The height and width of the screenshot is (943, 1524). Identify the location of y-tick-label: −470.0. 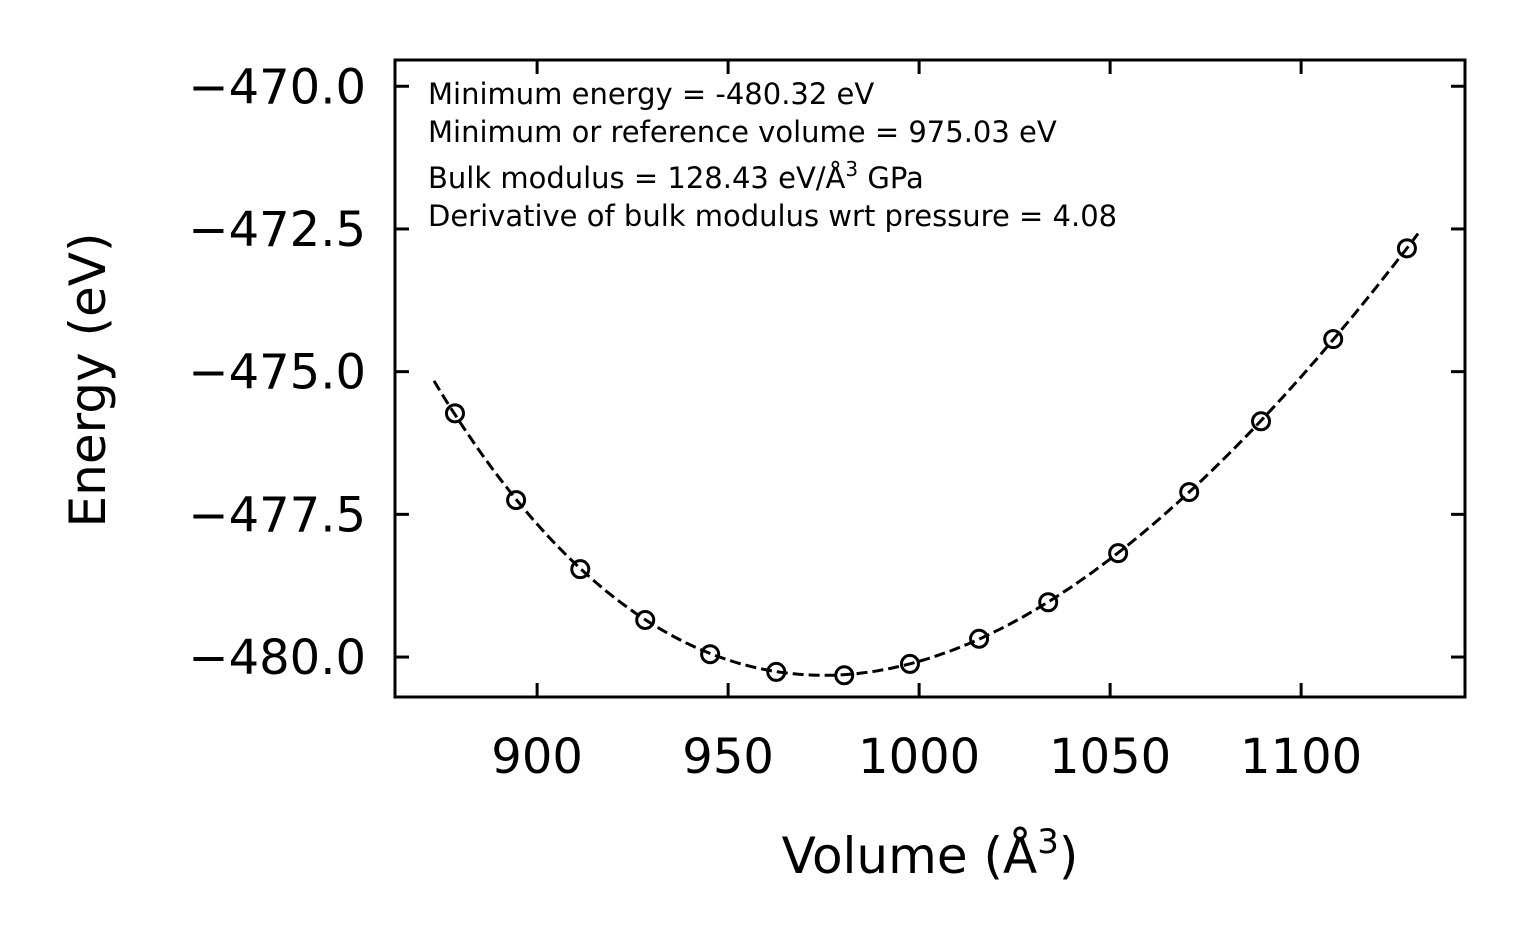
(277, 87).